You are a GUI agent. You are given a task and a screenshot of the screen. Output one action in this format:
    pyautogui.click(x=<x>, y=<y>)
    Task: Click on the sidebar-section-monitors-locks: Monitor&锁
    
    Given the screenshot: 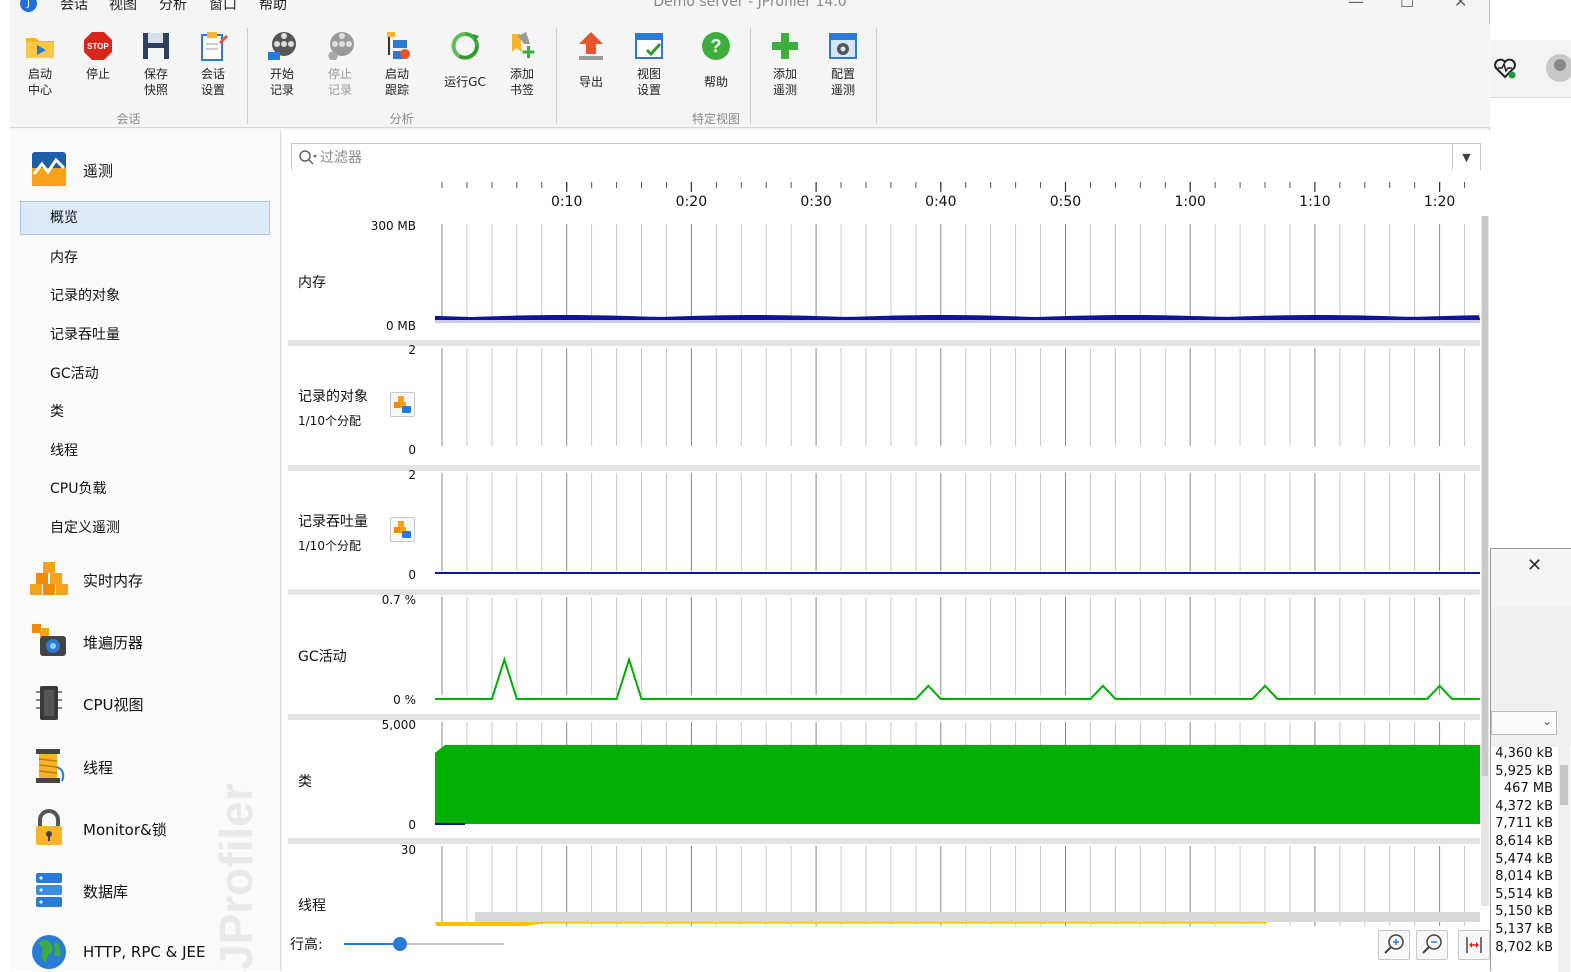 What is the action you would take?
    pyautogui.click(x=153, y=831)
    